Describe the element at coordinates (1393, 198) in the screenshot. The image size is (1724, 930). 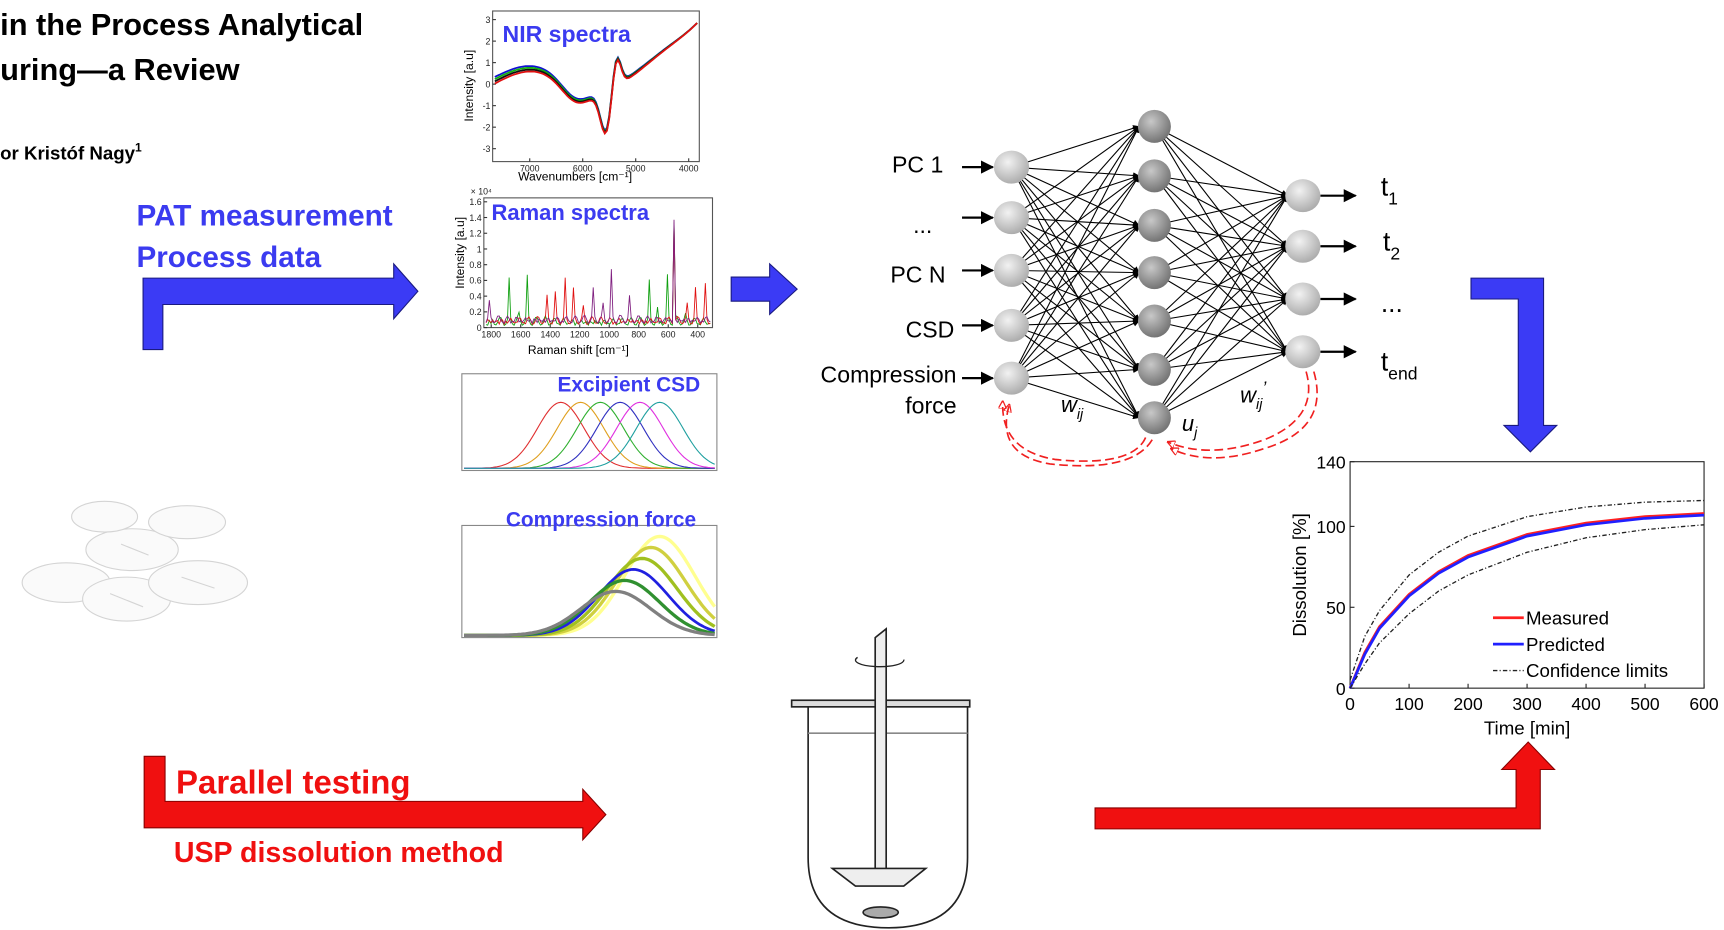
I see `output-sub: 1` at that location.